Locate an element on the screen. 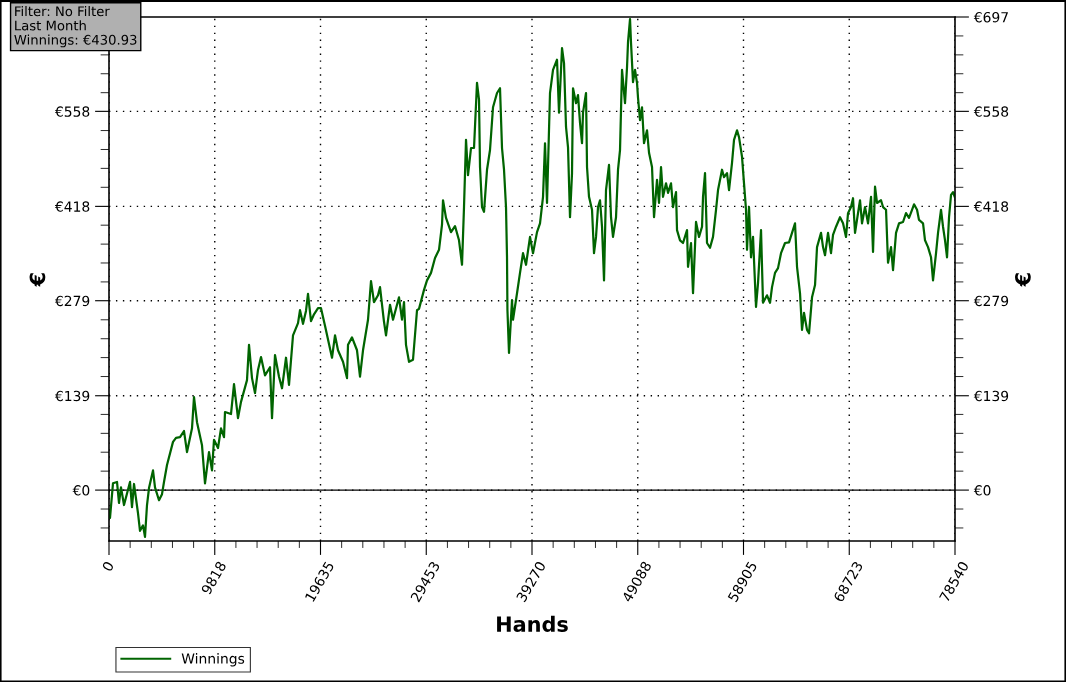 The image size is (1066, 682). x-tick-label: 0 is located at coordinates (108, 566).